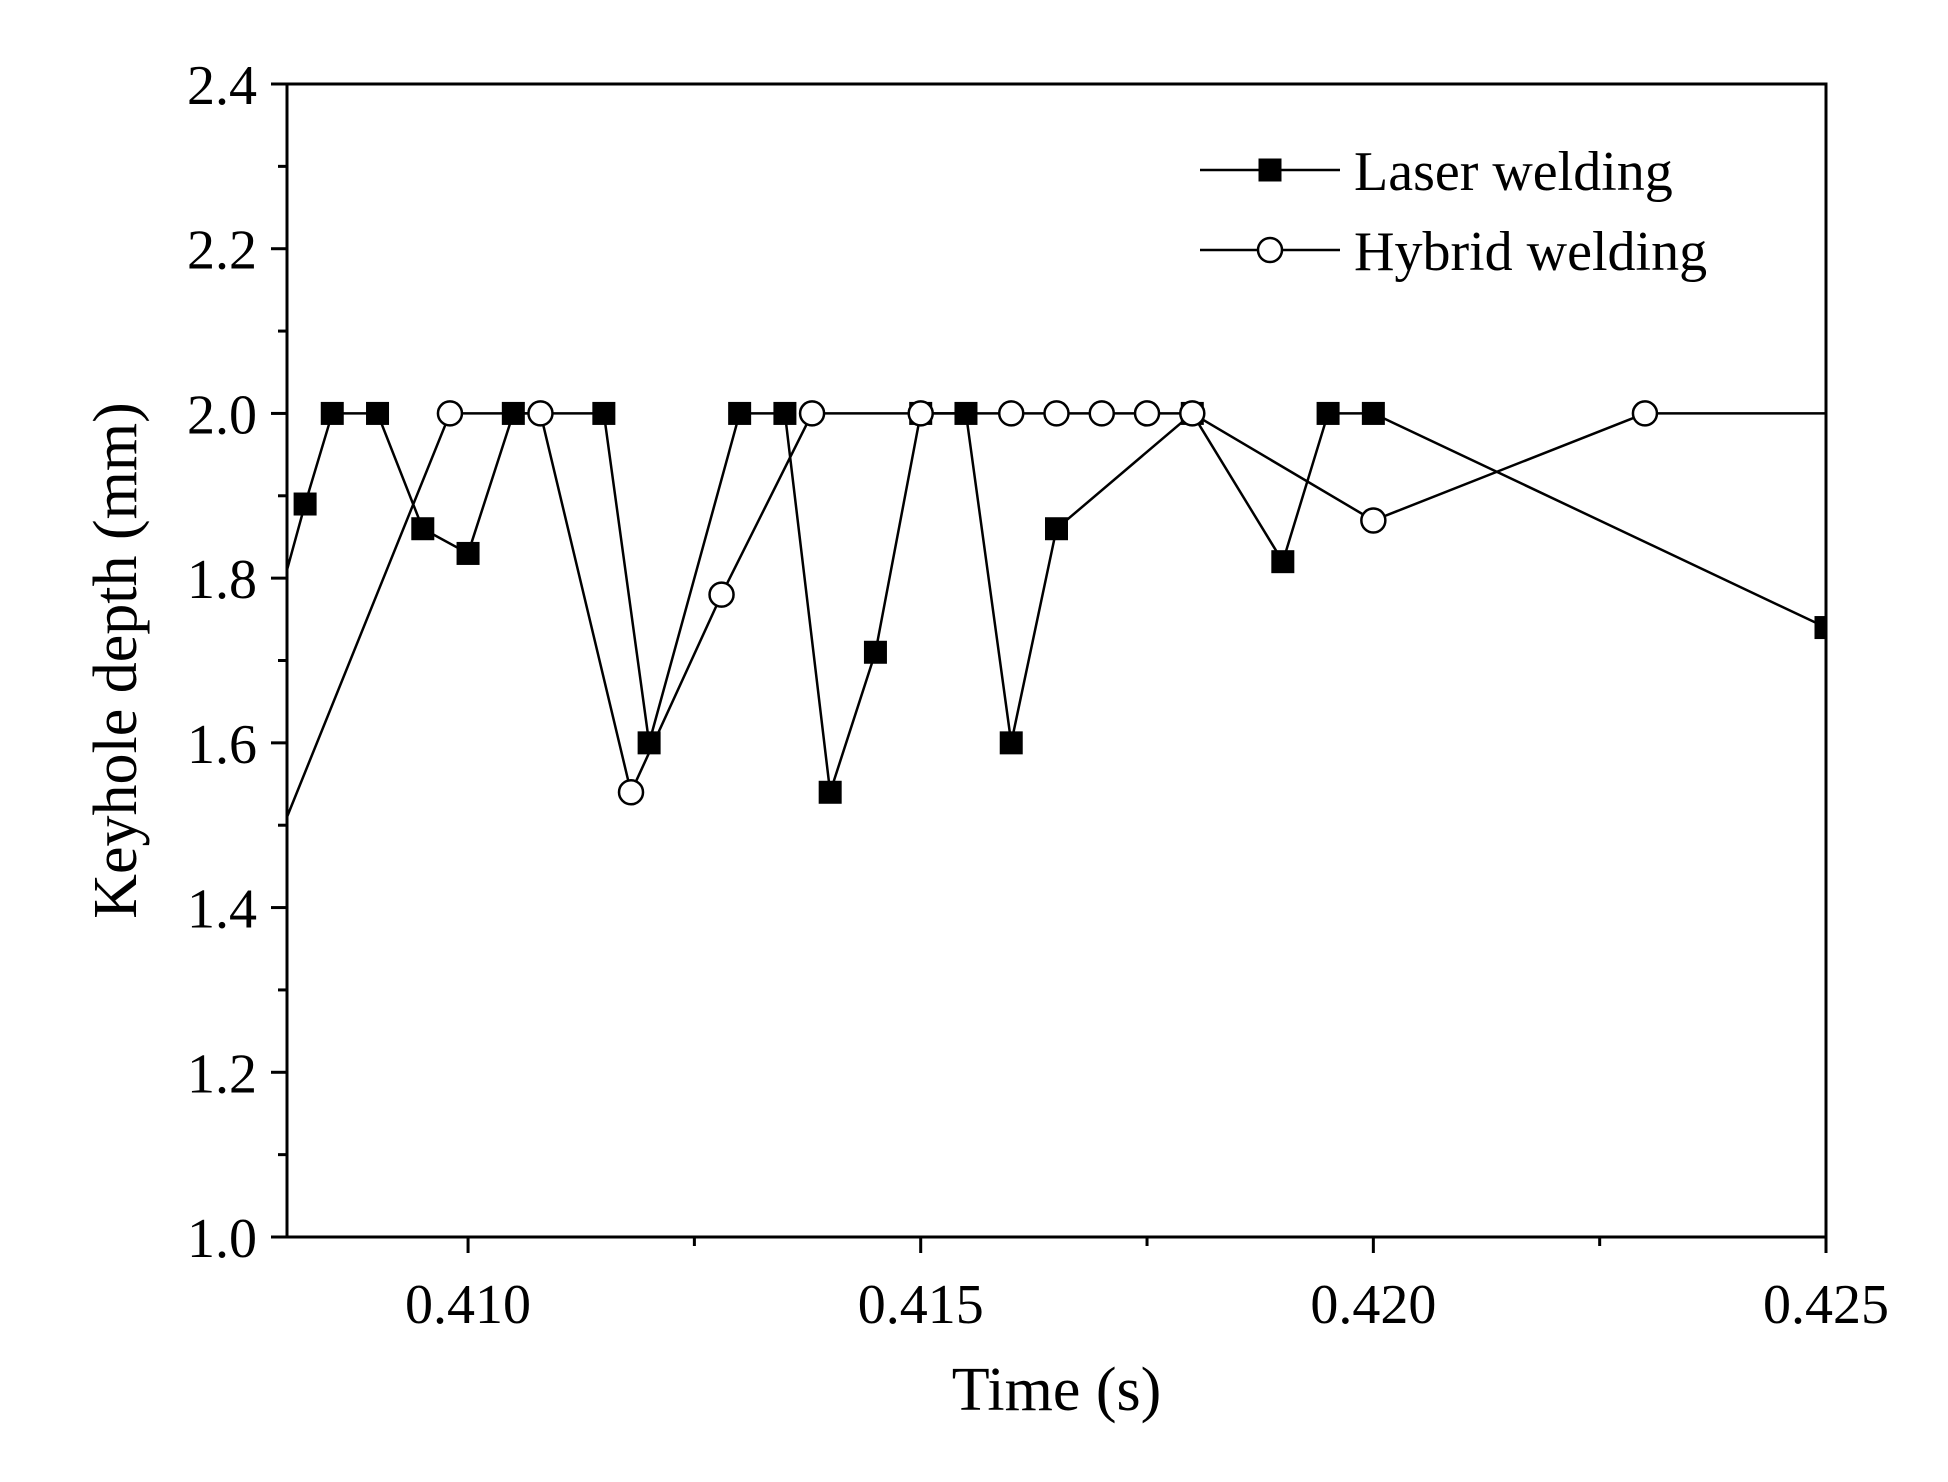 This screenshot has width=1948, height=1482. Describe the element at coordinates (222, 745) in the screenshot. I see `y-tick-label: 1.6` at that location.